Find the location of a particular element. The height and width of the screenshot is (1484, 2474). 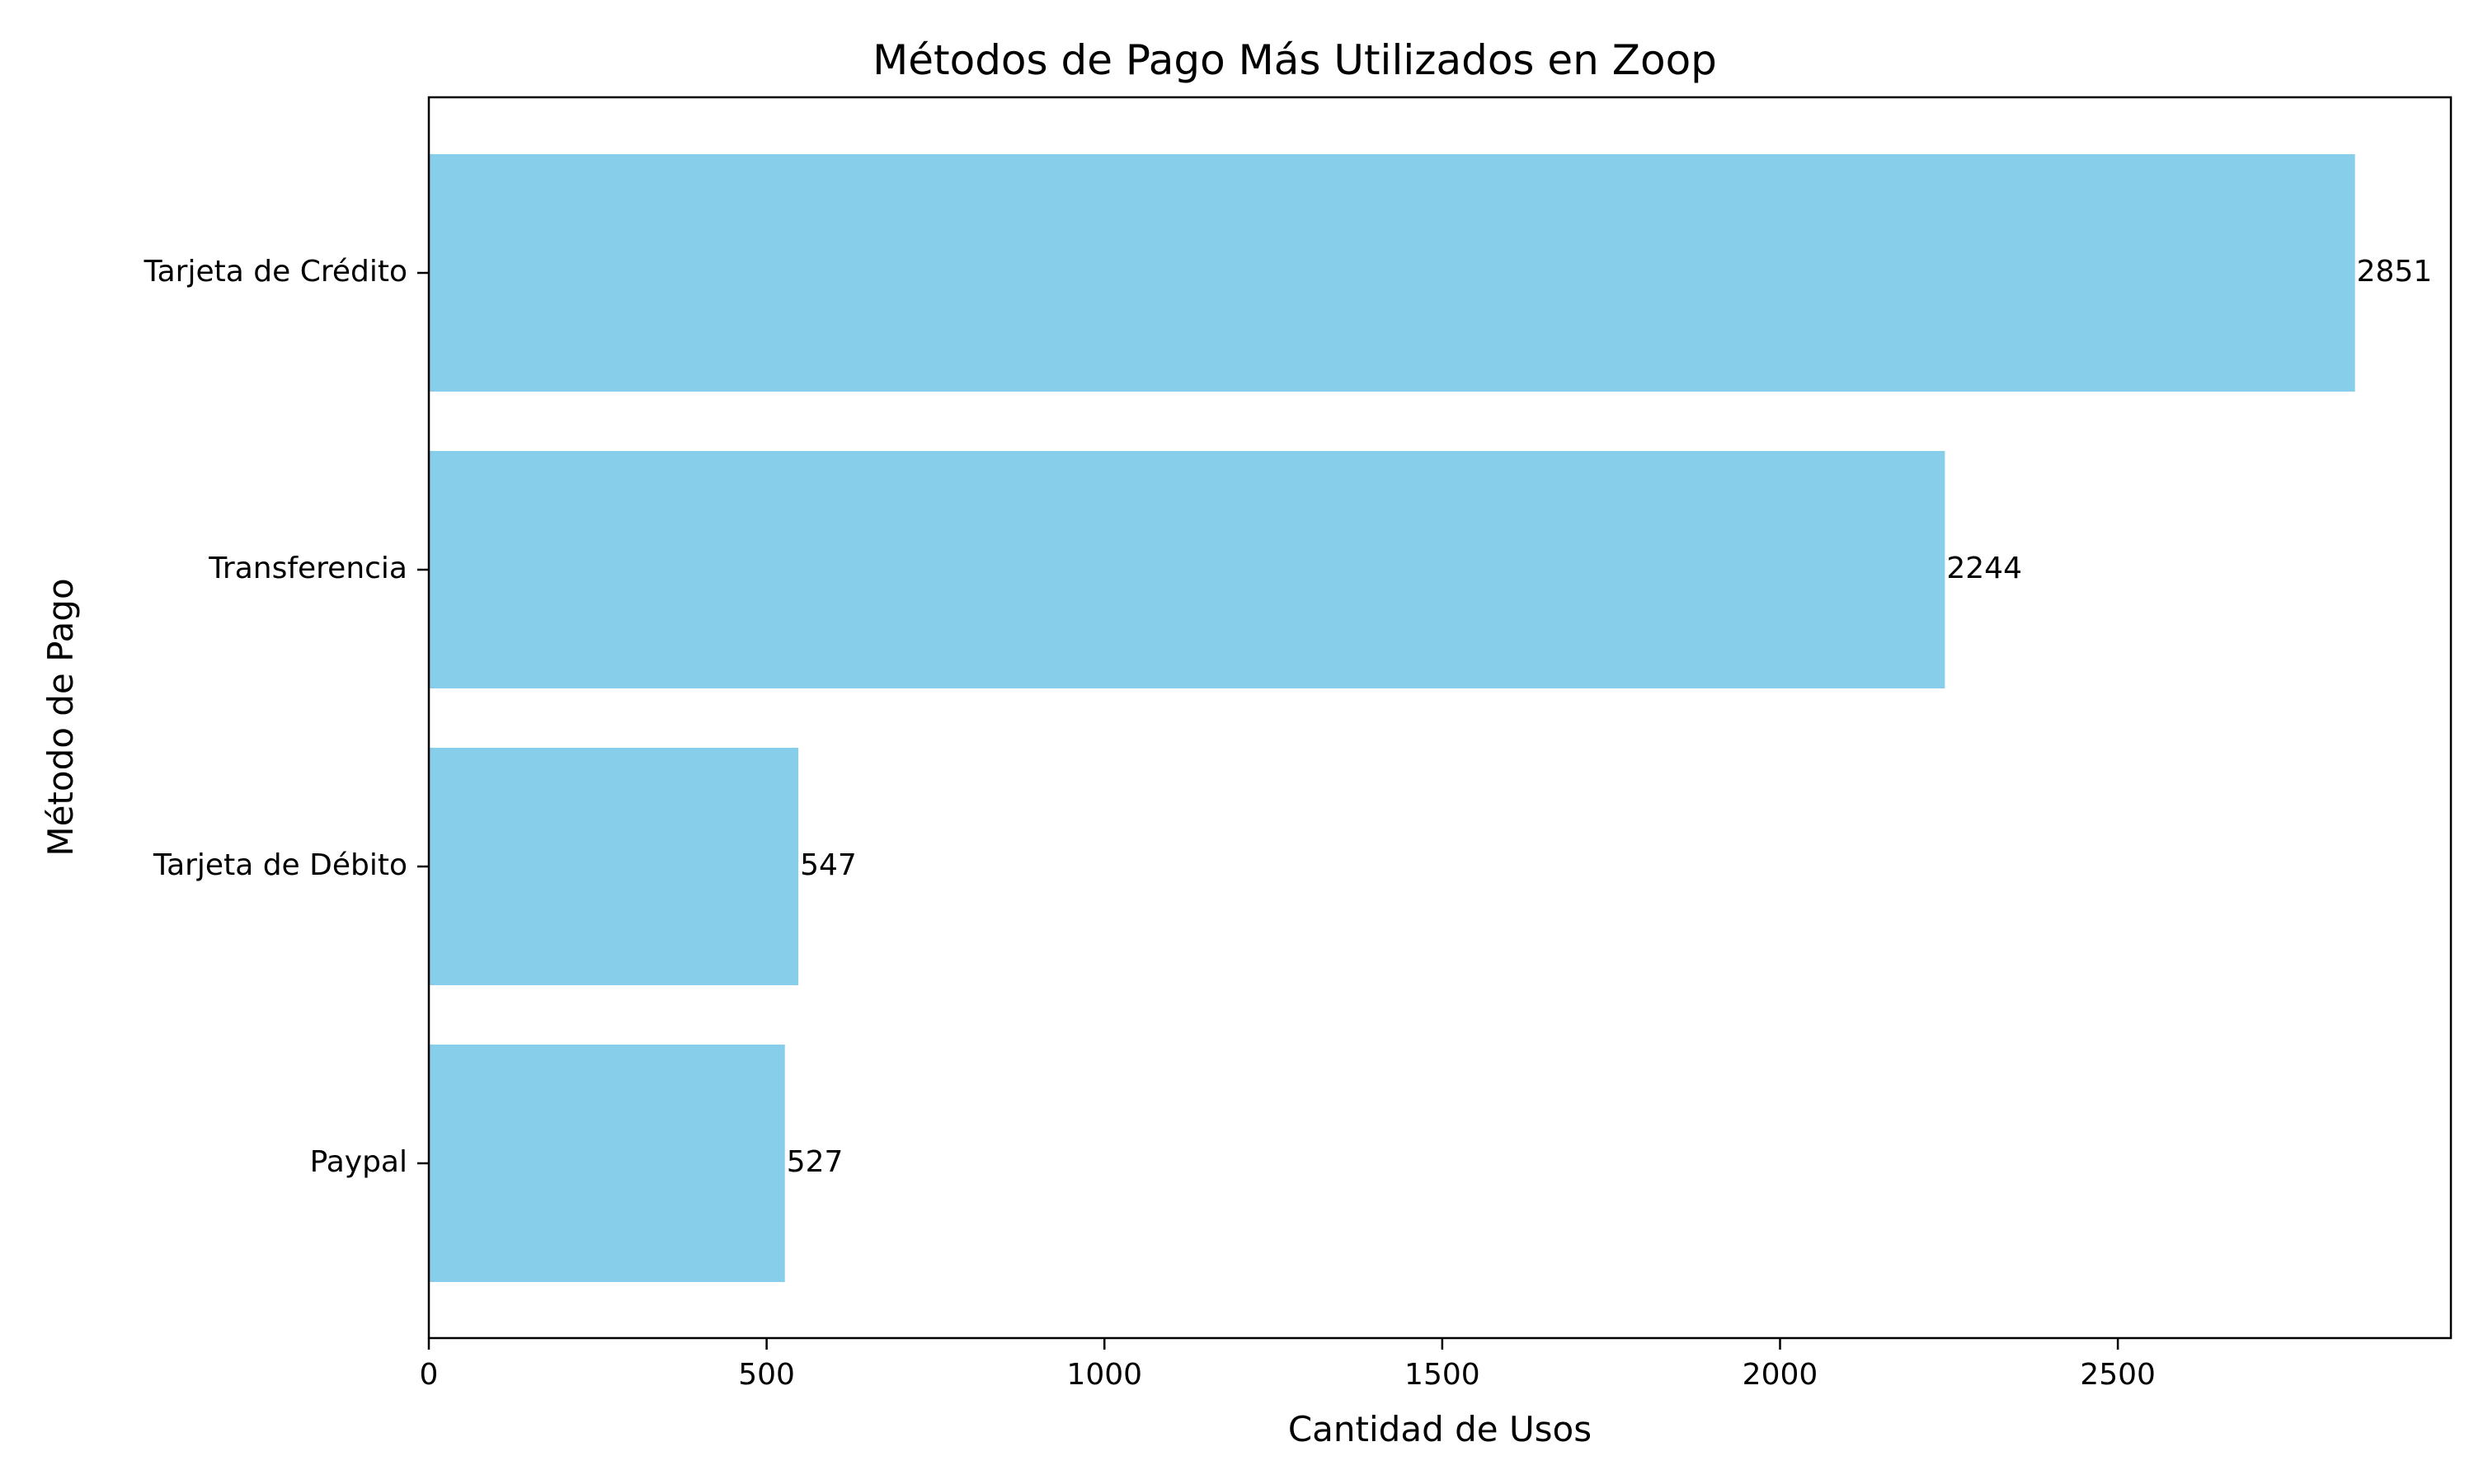

x-tick-label-500: 500 is located at coordinates (766, 1375).